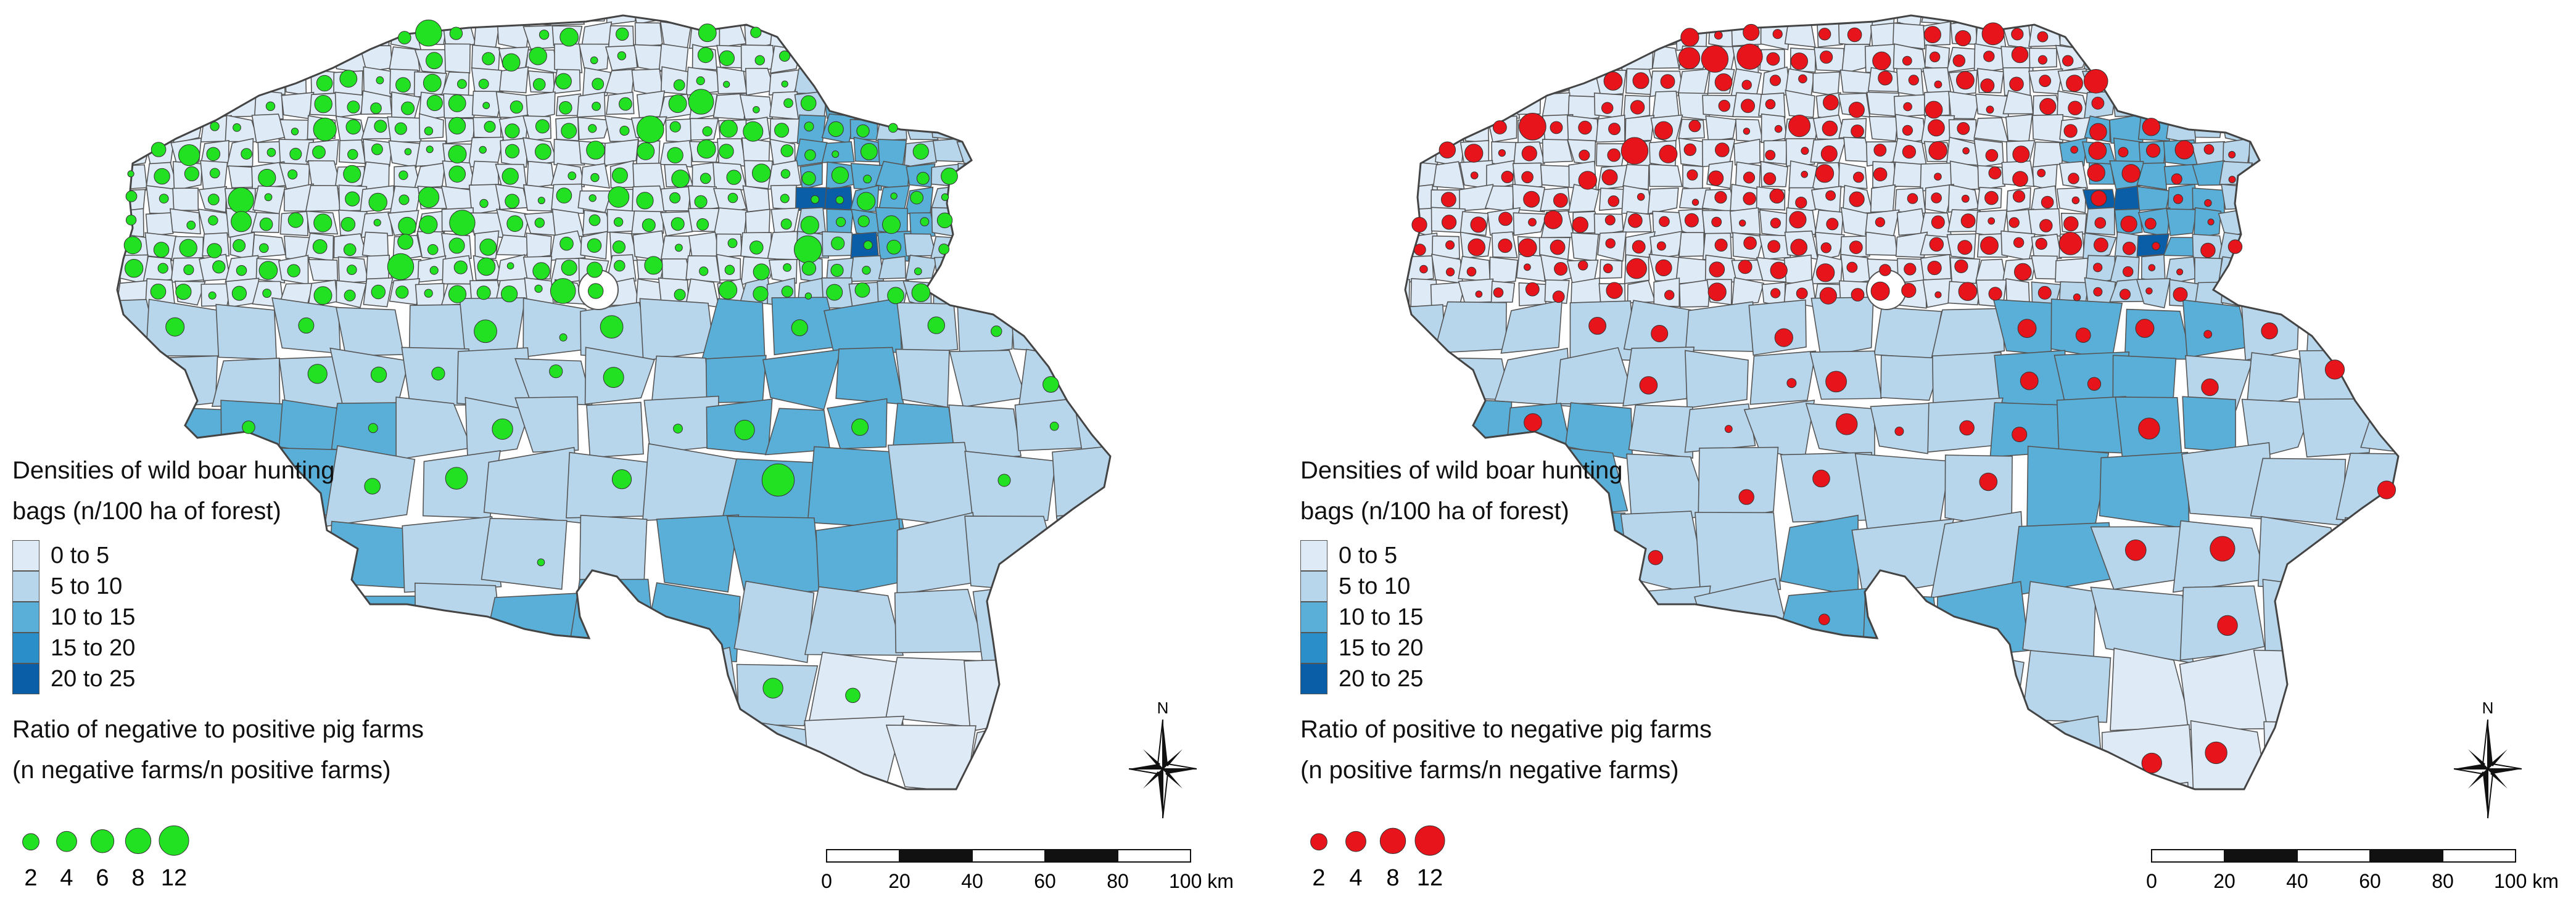  Describe the element at coordinates (2443, 881) in the screenshot. I see `scale-label: 80` at that location.